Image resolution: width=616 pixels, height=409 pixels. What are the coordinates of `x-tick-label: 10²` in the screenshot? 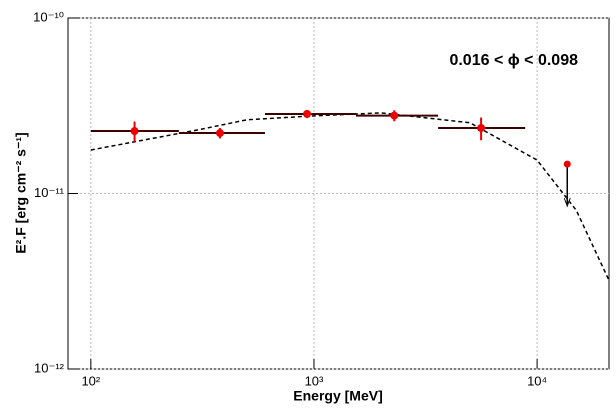 It's located at (90, 380).